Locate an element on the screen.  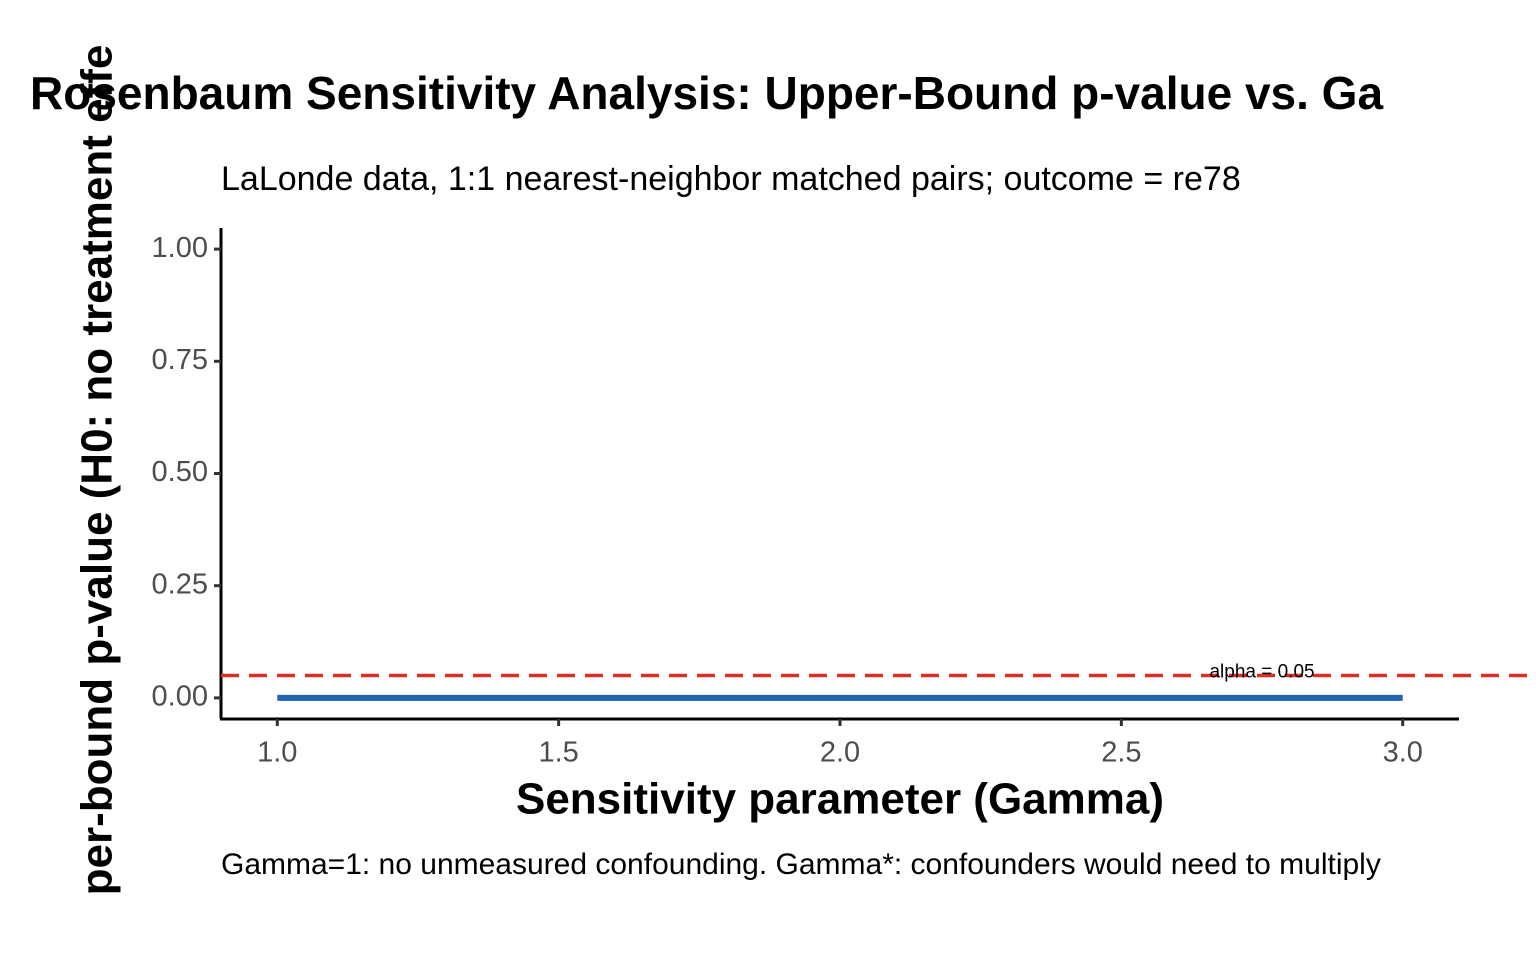
y-tick-label: 0.00 is located at coordinates (180, 697).